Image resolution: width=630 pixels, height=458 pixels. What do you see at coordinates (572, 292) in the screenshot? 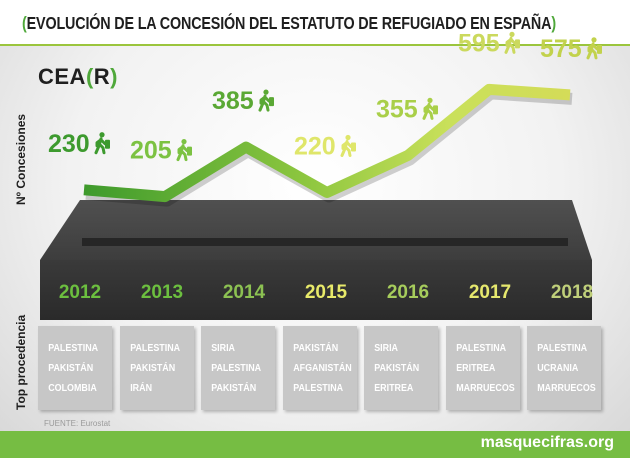
I see `x-tick-label-2018: 2018` at bounding box center [572, 292].